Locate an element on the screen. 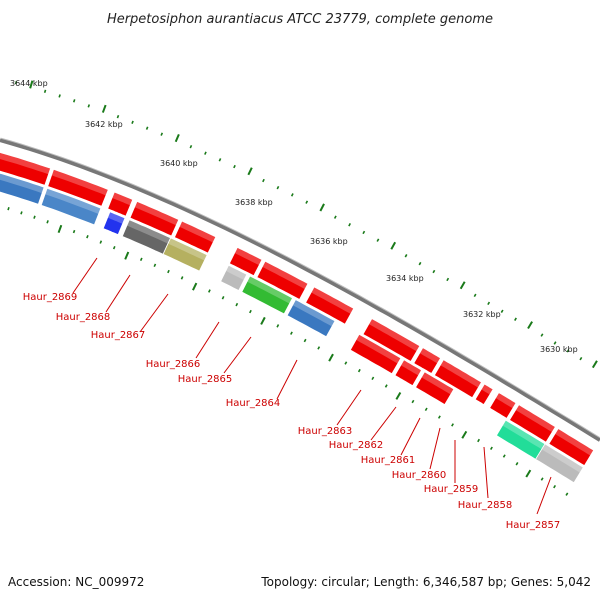  gene-label-haur-2859: Haur_2859 is located at coordinates (451, 489).